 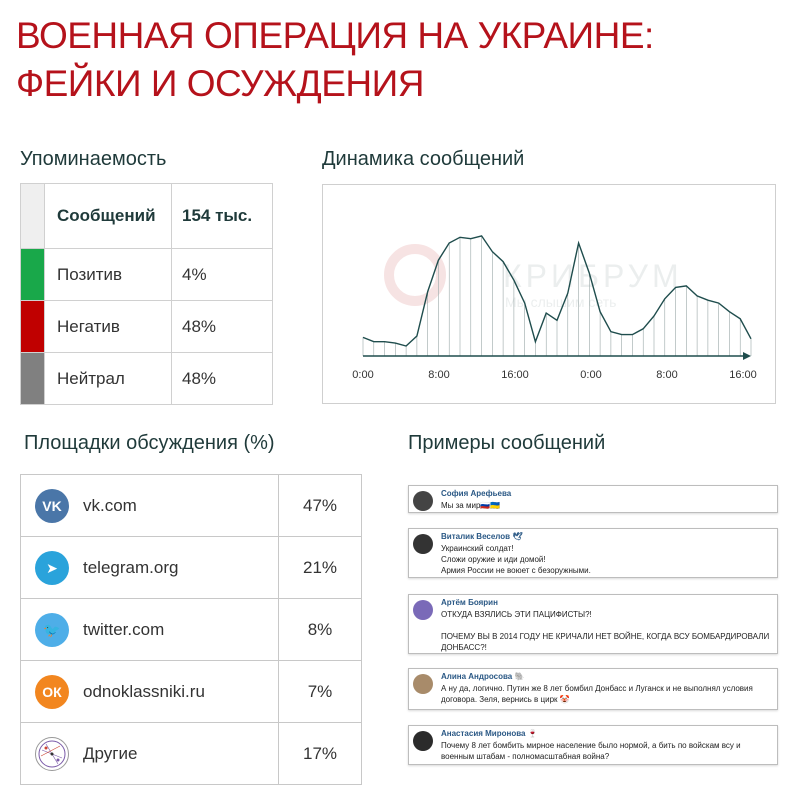 I want to click on platform-pct: 47%, so click(x=320, y=505).